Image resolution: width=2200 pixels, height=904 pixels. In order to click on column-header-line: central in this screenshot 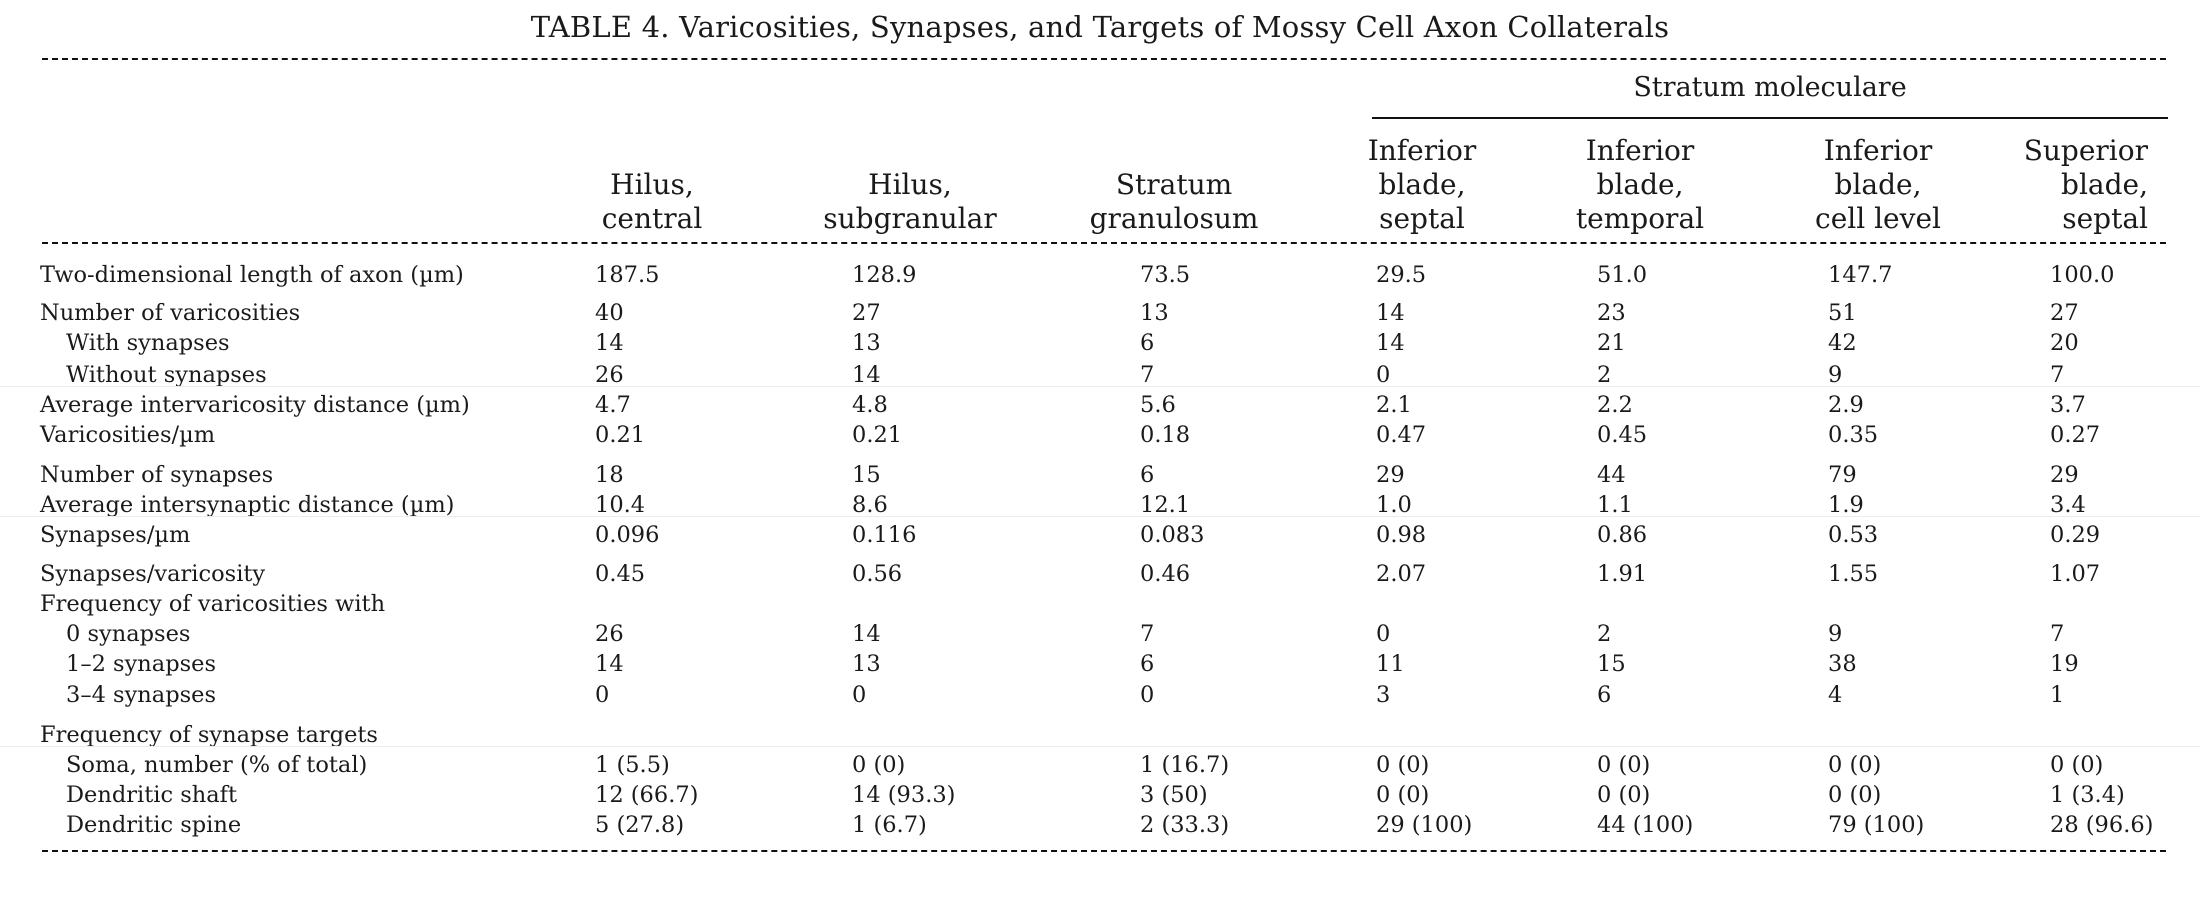, I will do `click(652, 218)`.